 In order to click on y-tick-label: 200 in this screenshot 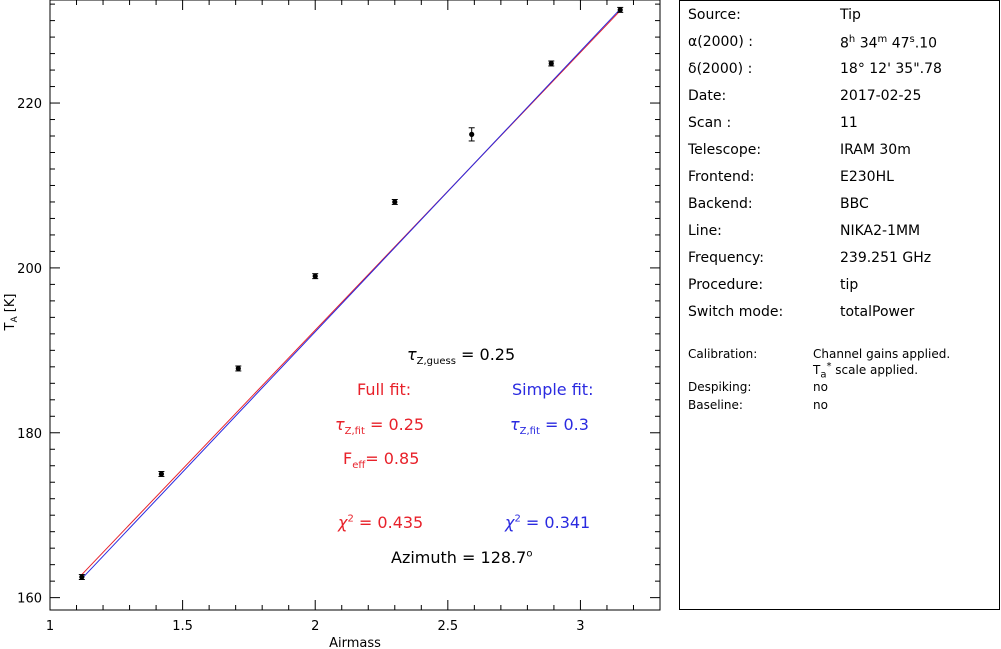, I will do `click(29, 269)`.